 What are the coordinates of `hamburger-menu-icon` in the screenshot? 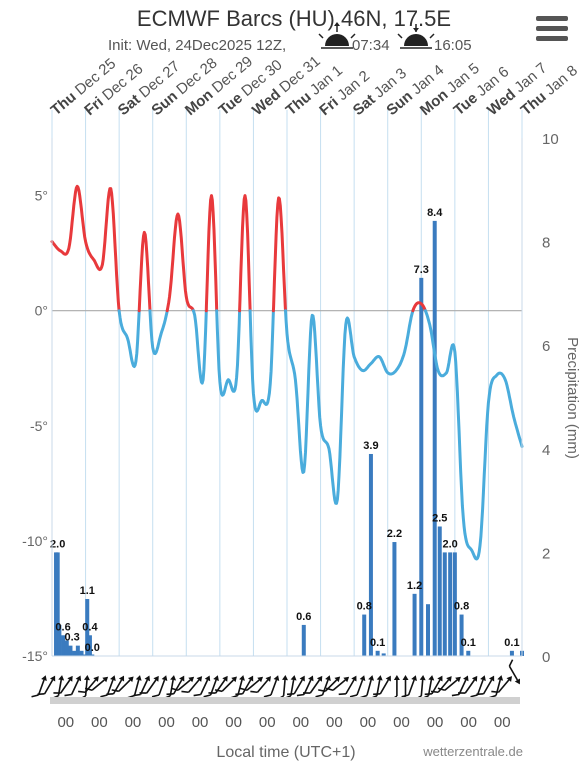 It's located at (552, 29).